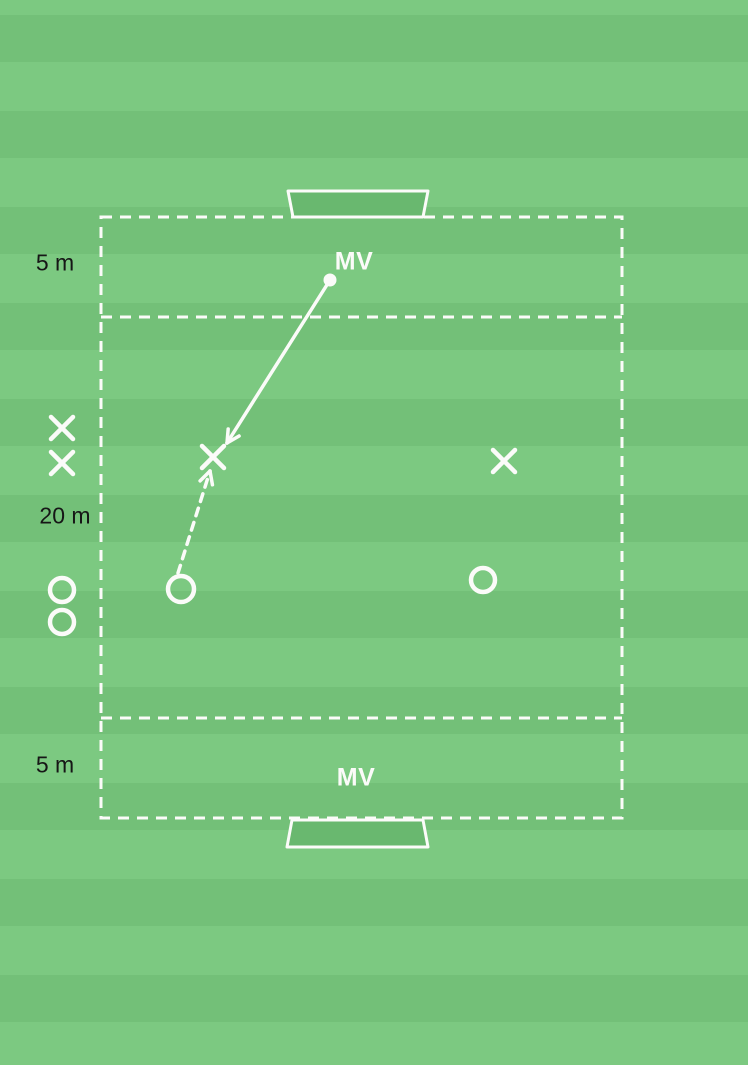 The width and height of the screenshot is (748, 1065). I want to click on top-goal, so click(358, 204).